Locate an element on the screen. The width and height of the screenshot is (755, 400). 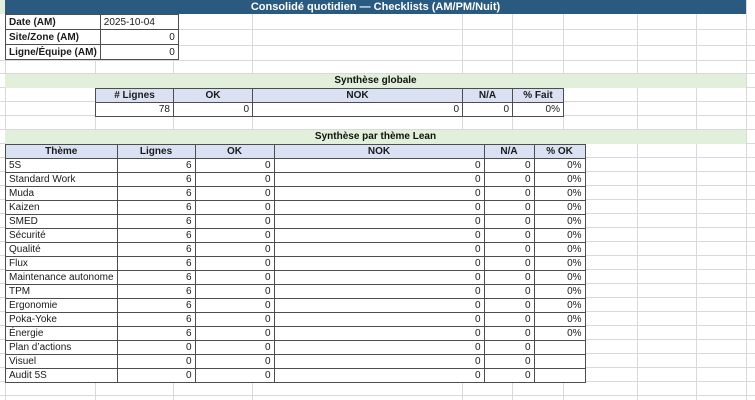
header-lignes: # Lignes is located at coordinates (134, 95).